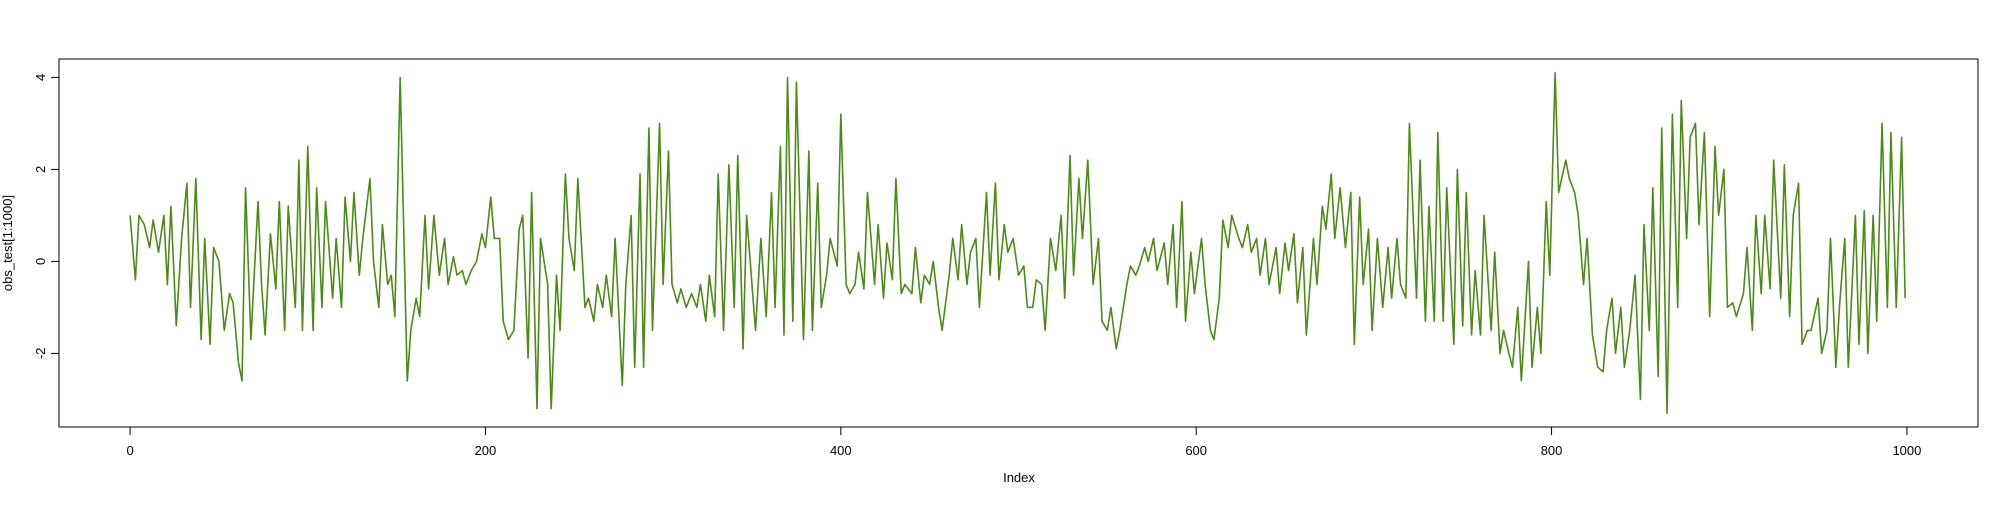  Describe the element at coordinates (40, 354) in the screenshot. I see `y-tick-label: -2` at that location.